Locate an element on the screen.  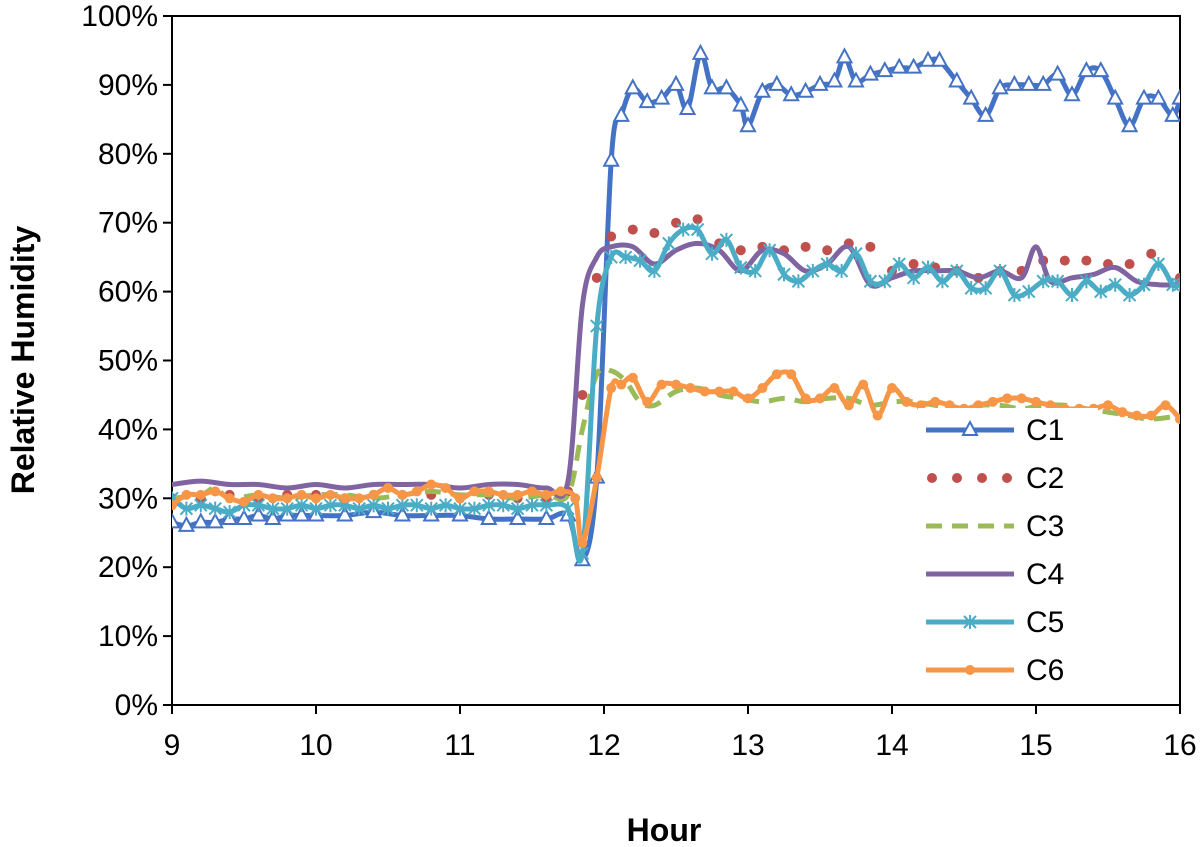
legend-item-c1: C1 is located at coordinates (995, 430).